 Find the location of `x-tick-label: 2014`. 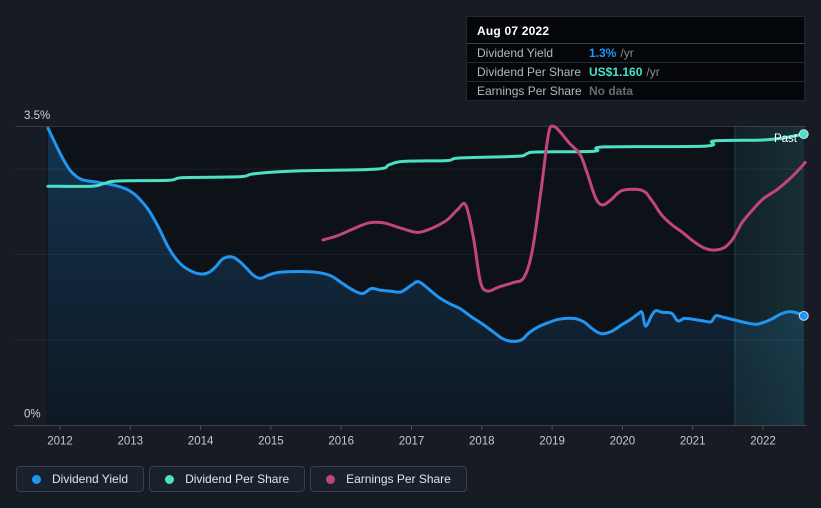

x-tick-label: 2014 is located at coordinates (201, 442).